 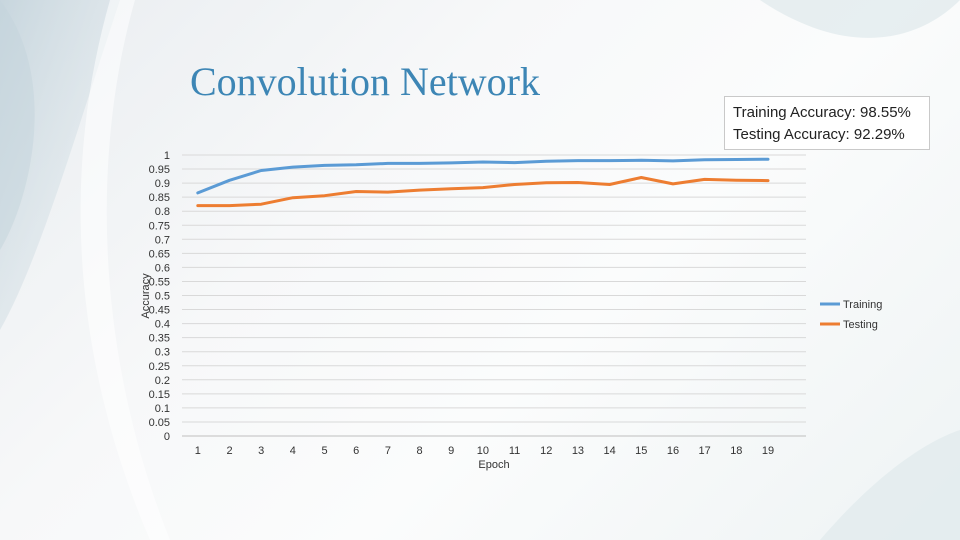 What do you see at coordinates (167, 437) in the screenshot?
I see `y-tick-label: 0` at bounding box center [167, 437].